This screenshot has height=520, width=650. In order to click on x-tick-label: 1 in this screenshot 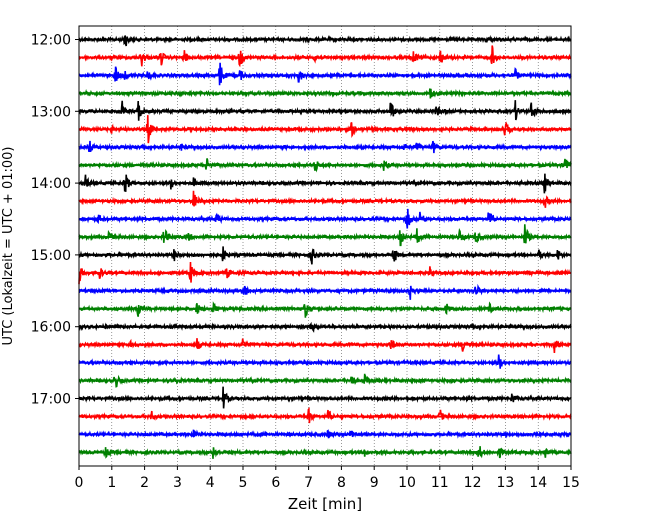, I will do `click(111, 483)`.